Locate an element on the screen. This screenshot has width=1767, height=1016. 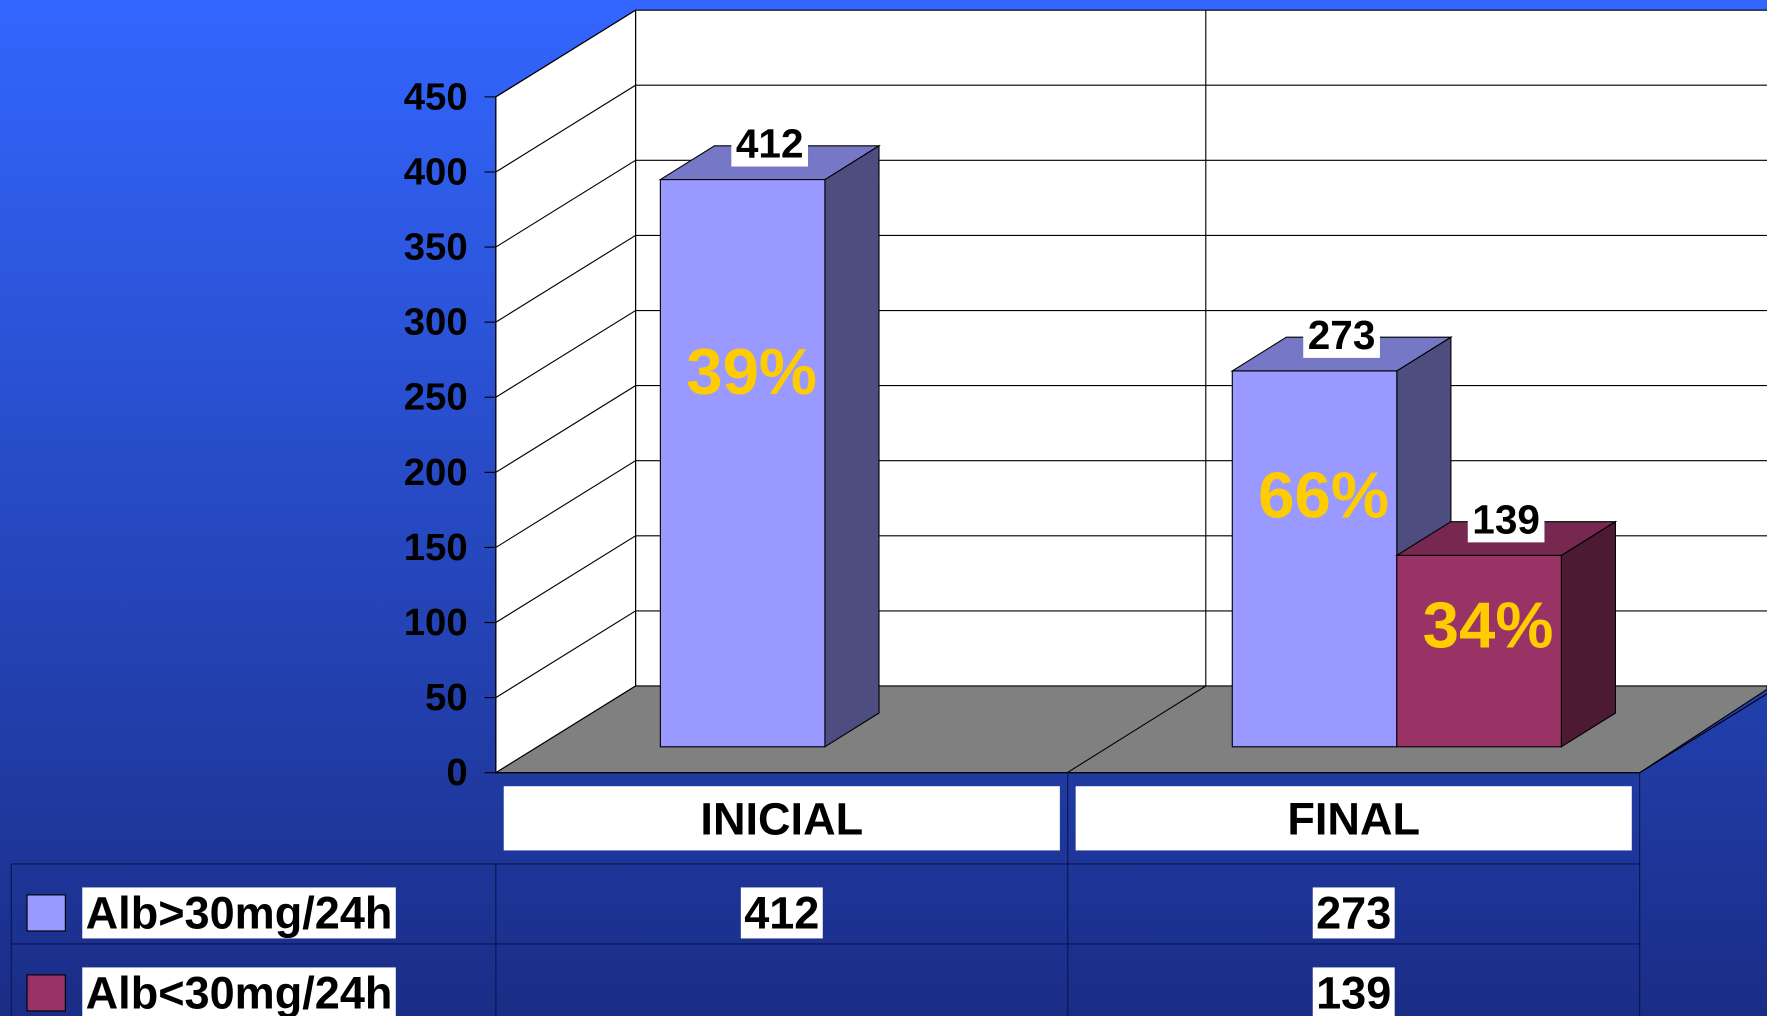
value-label: 273 is located at coordinates (1342, 335).